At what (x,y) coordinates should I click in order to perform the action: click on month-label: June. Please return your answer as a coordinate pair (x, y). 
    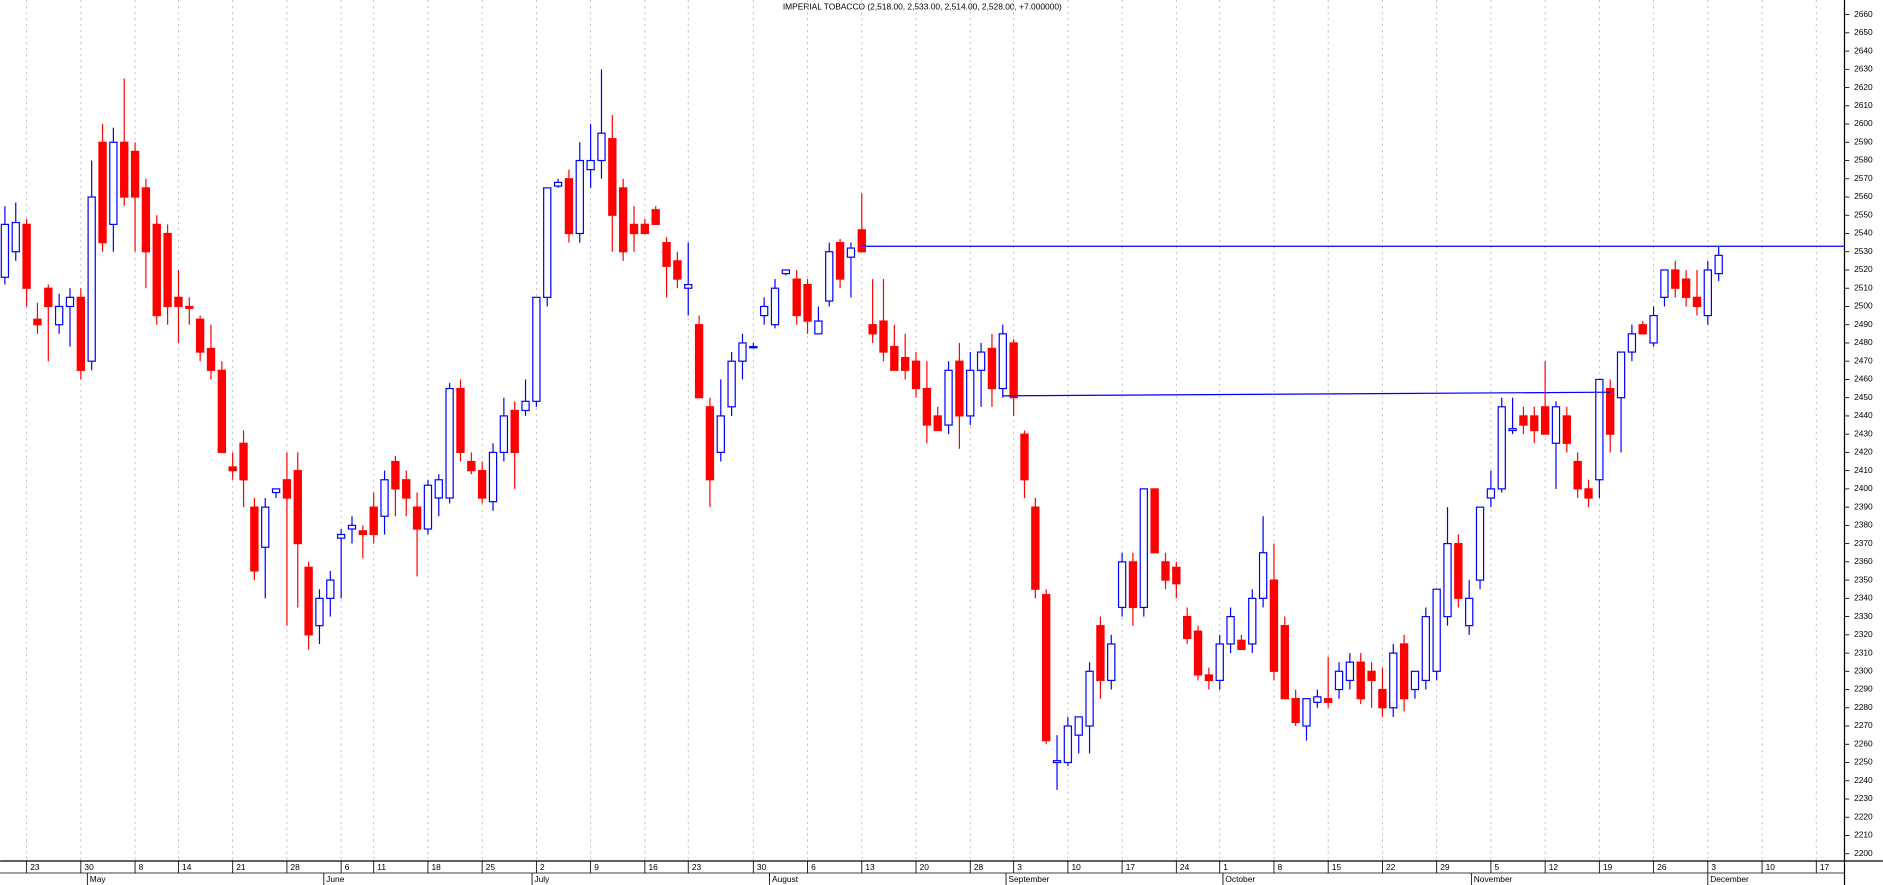
    Looking at the image, I should click on (335, 879).